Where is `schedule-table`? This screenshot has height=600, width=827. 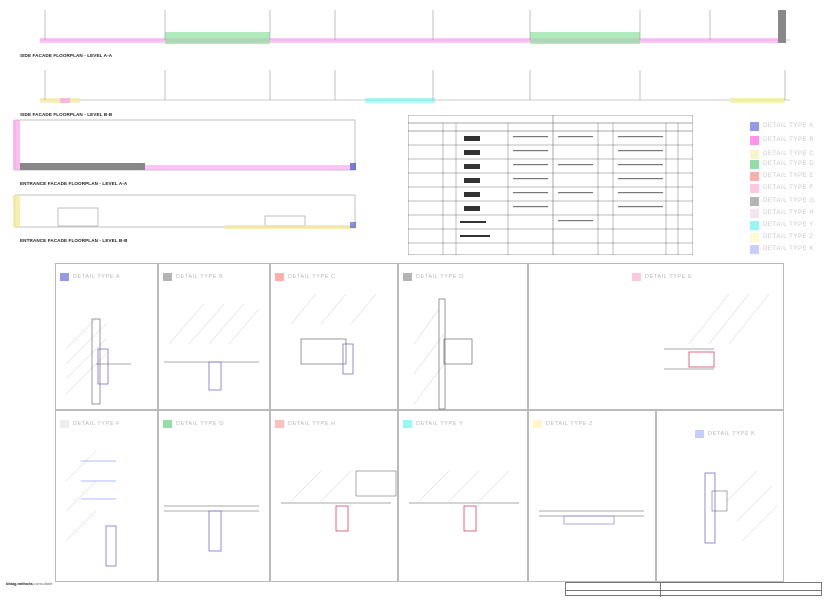
schedule-table is located at coordinates (550, 185).